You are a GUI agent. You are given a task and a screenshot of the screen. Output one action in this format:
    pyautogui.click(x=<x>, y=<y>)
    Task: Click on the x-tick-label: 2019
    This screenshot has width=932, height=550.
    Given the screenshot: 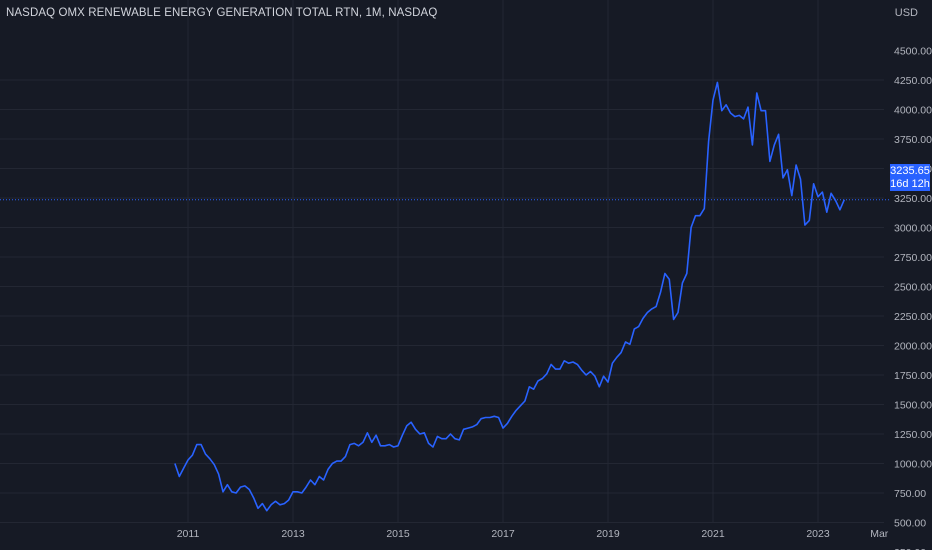 What is the action you would take?
    pyautogui.click(x=608, y=534)
    